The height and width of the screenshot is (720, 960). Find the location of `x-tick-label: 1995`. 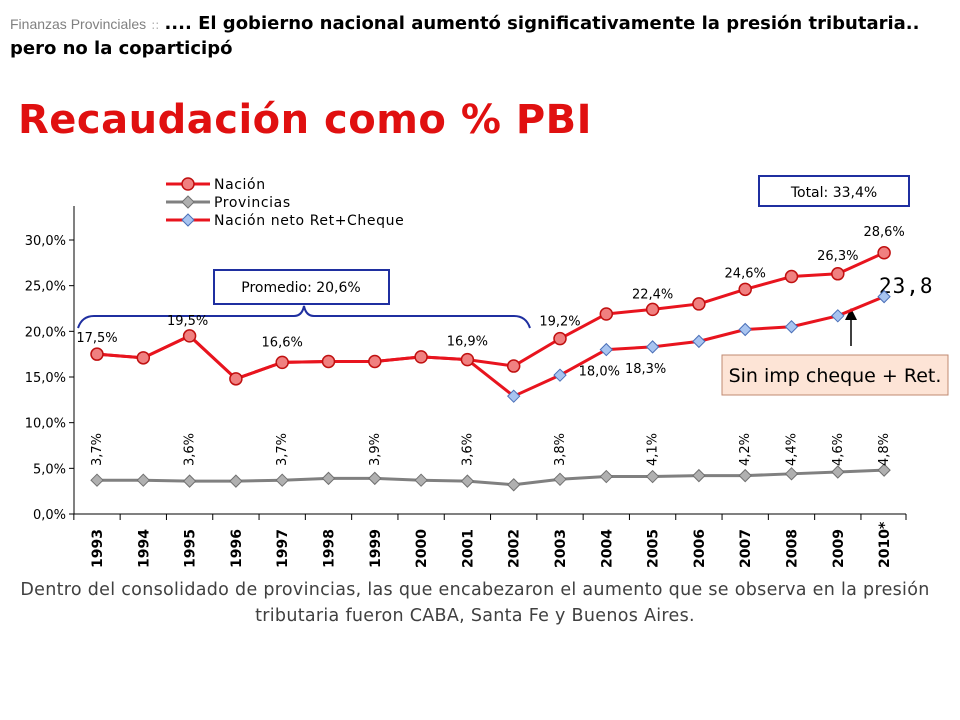

x-tick-label: 1995 is located at coordinates (191, 548).